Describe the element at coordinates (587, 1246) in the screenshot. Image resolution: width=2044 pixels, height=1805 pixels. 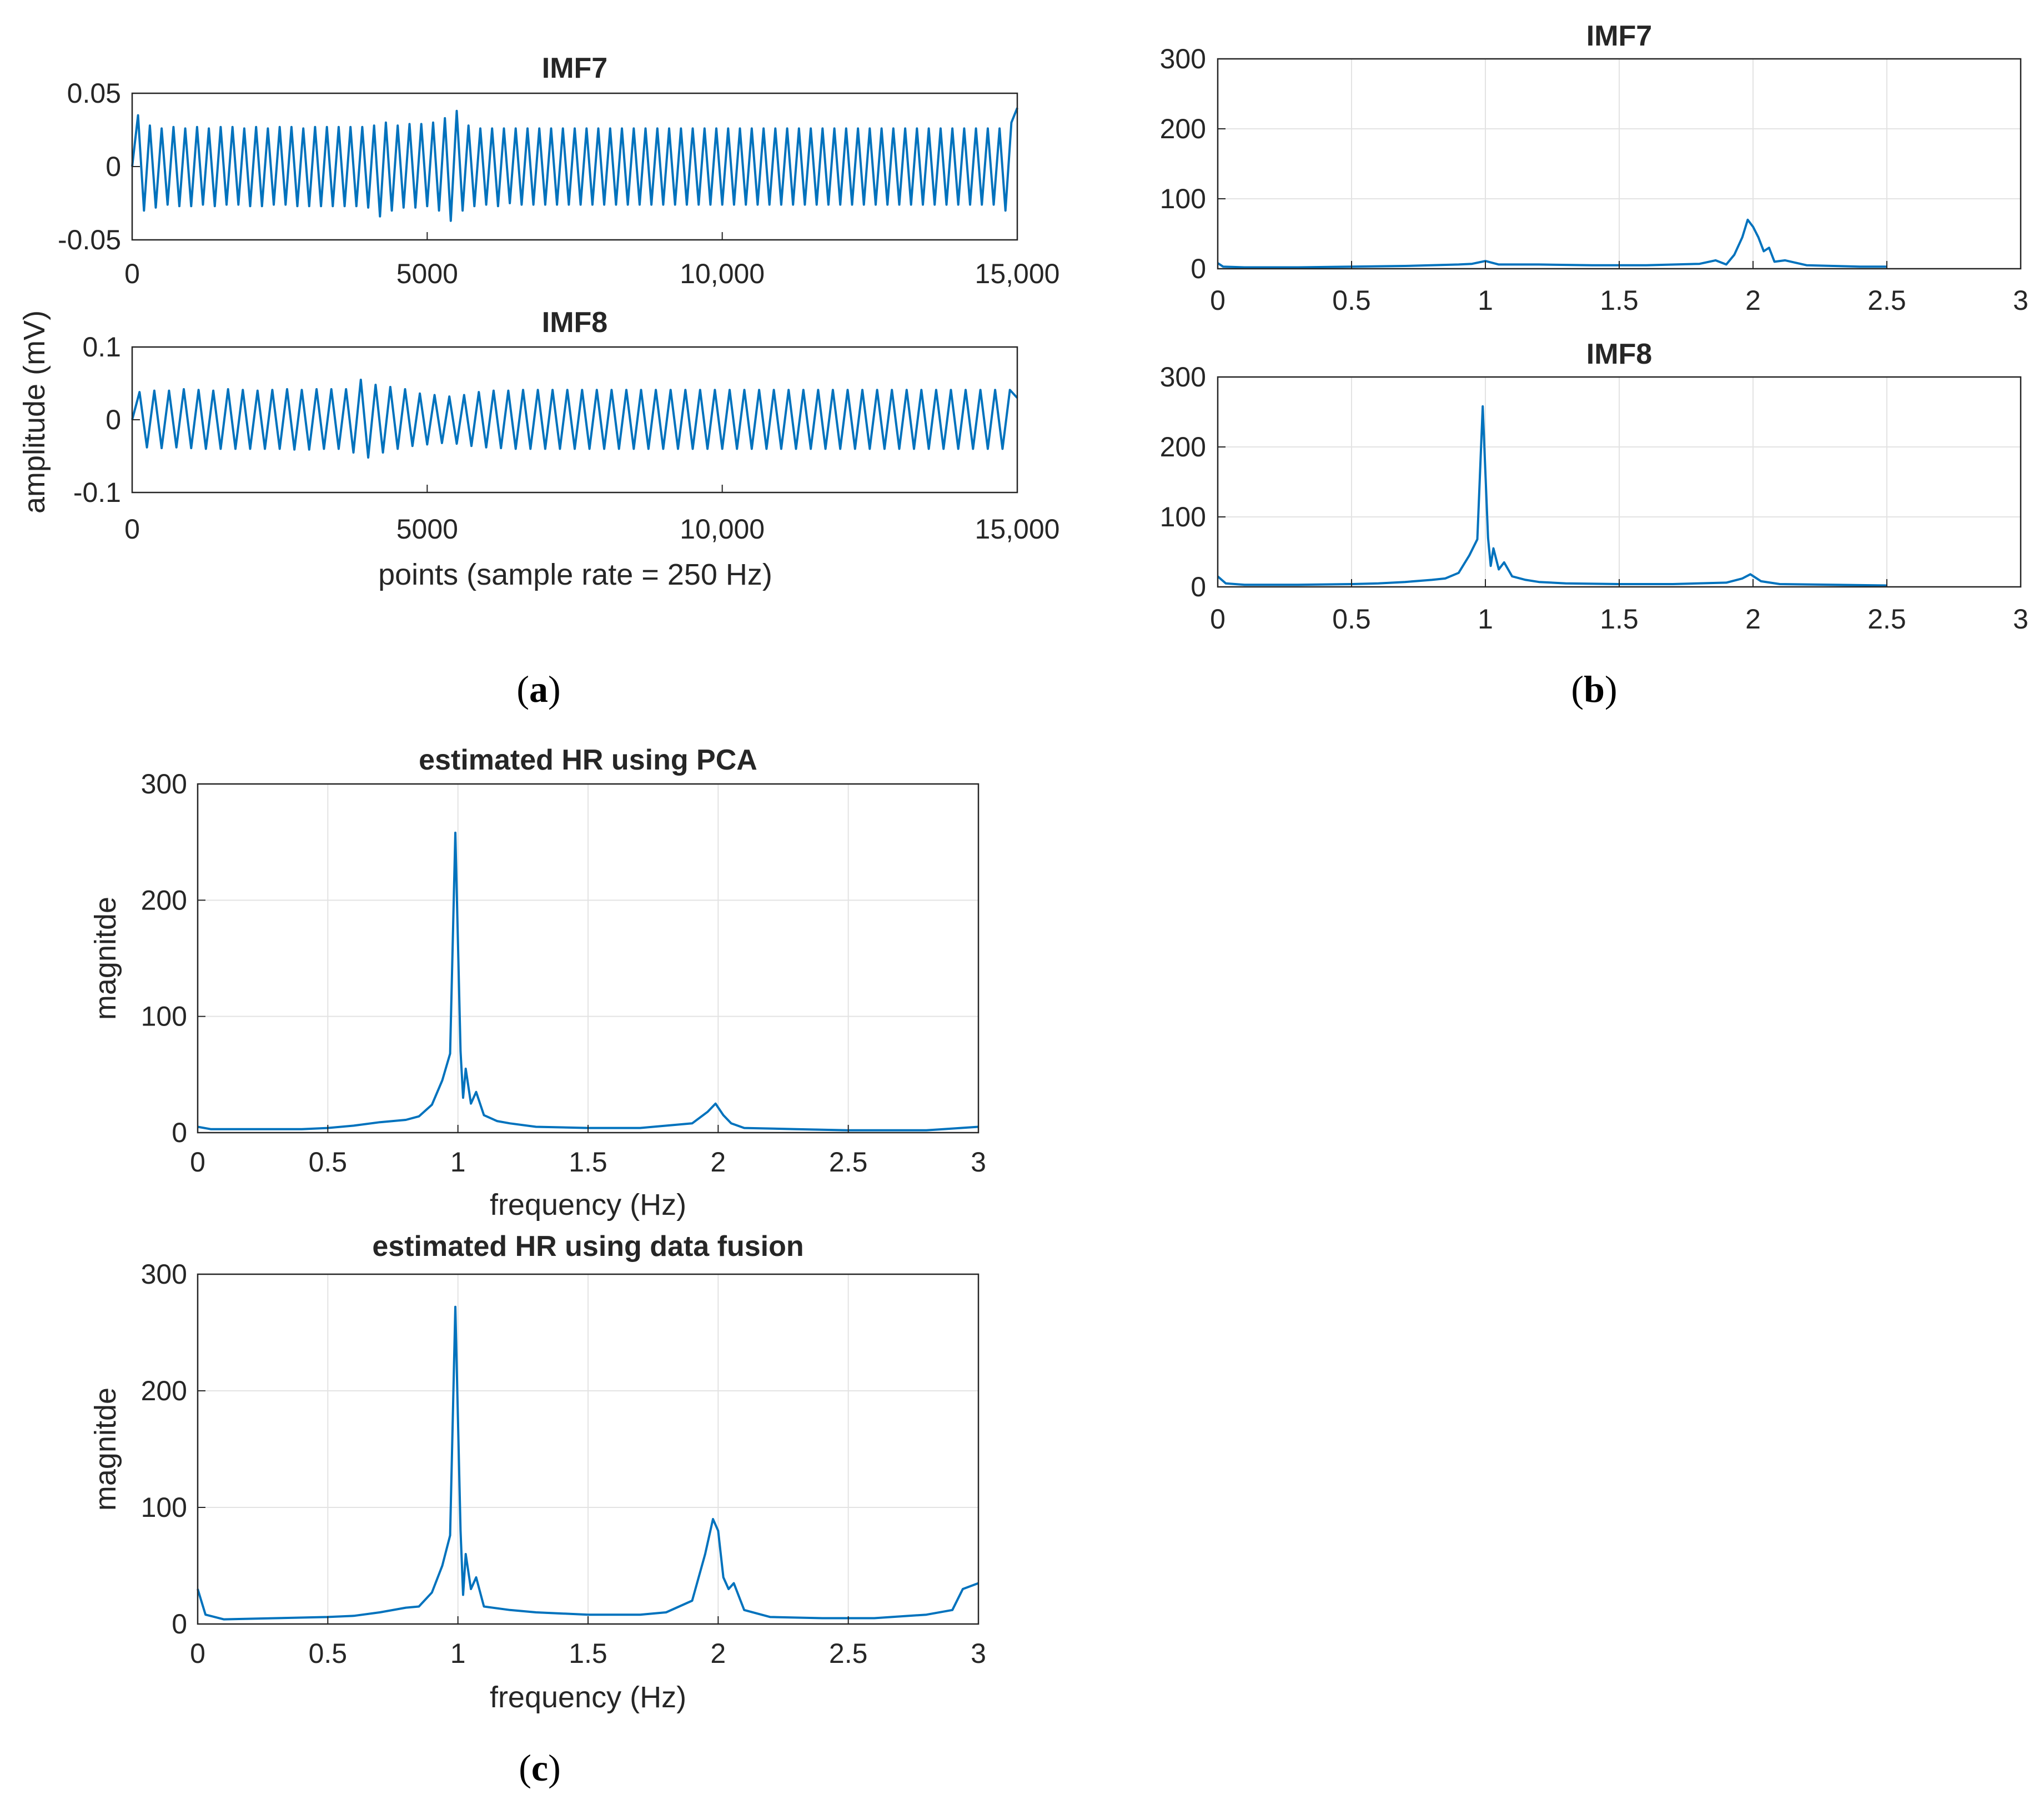
I see `chart-title: estimated HR using data fusion` at that location.